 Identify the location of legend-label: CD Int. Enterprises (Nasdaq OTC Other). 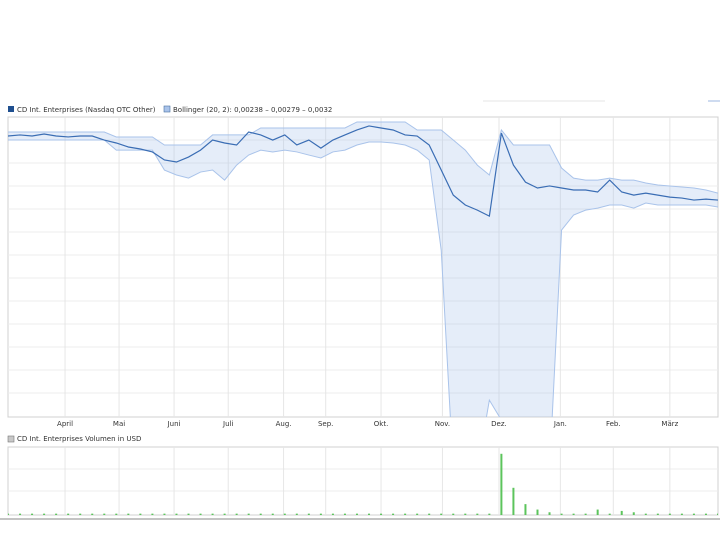
(86, 110).